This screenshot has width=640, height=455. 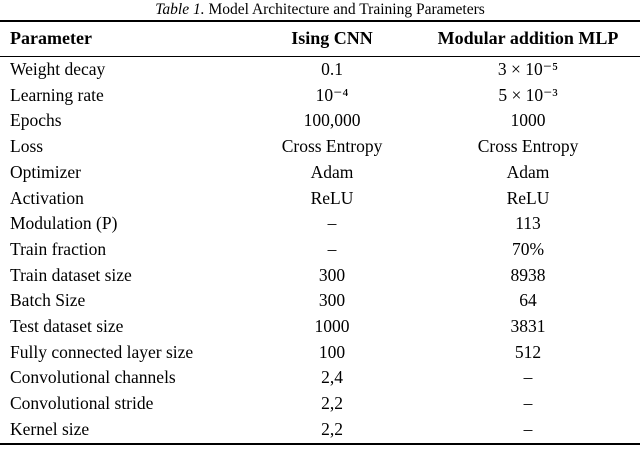 I want to click on cell-modular-mlp: 1000, so click(x=528, y=120).